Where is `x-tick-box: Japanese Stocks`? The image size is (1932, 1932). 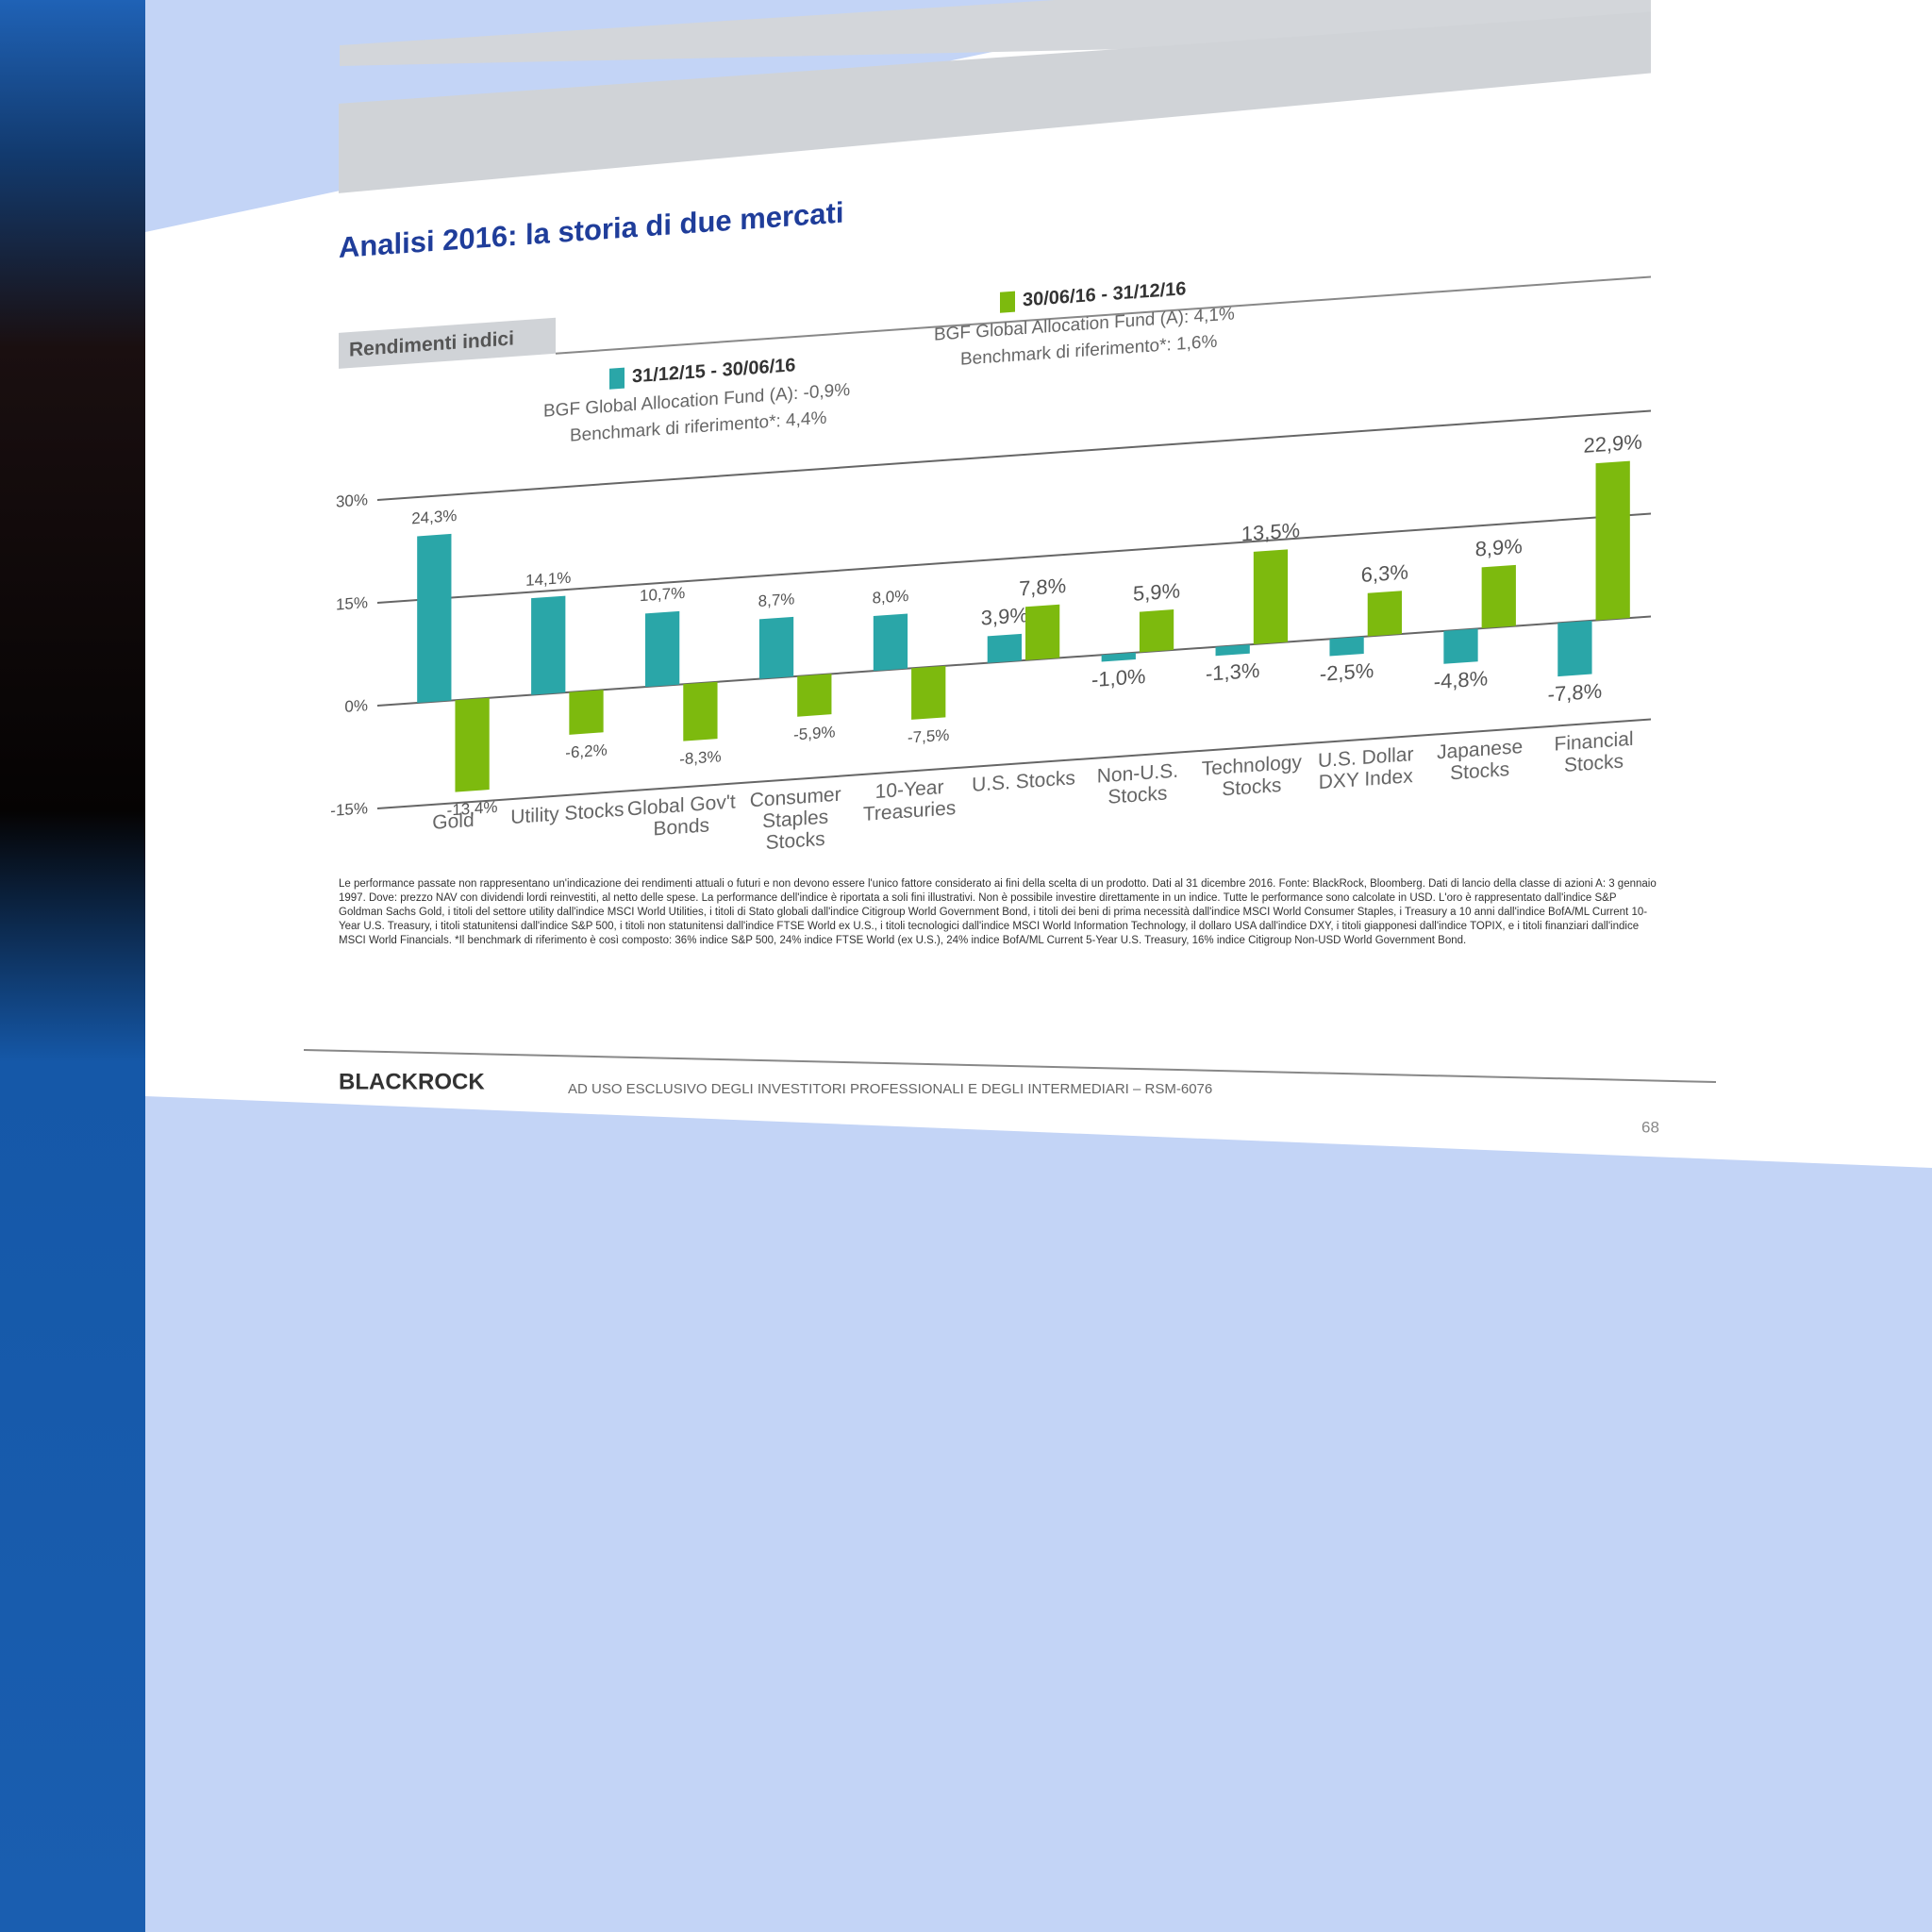 x-tick-box: Japanese Stocks is located at coordinates (1481, 761).